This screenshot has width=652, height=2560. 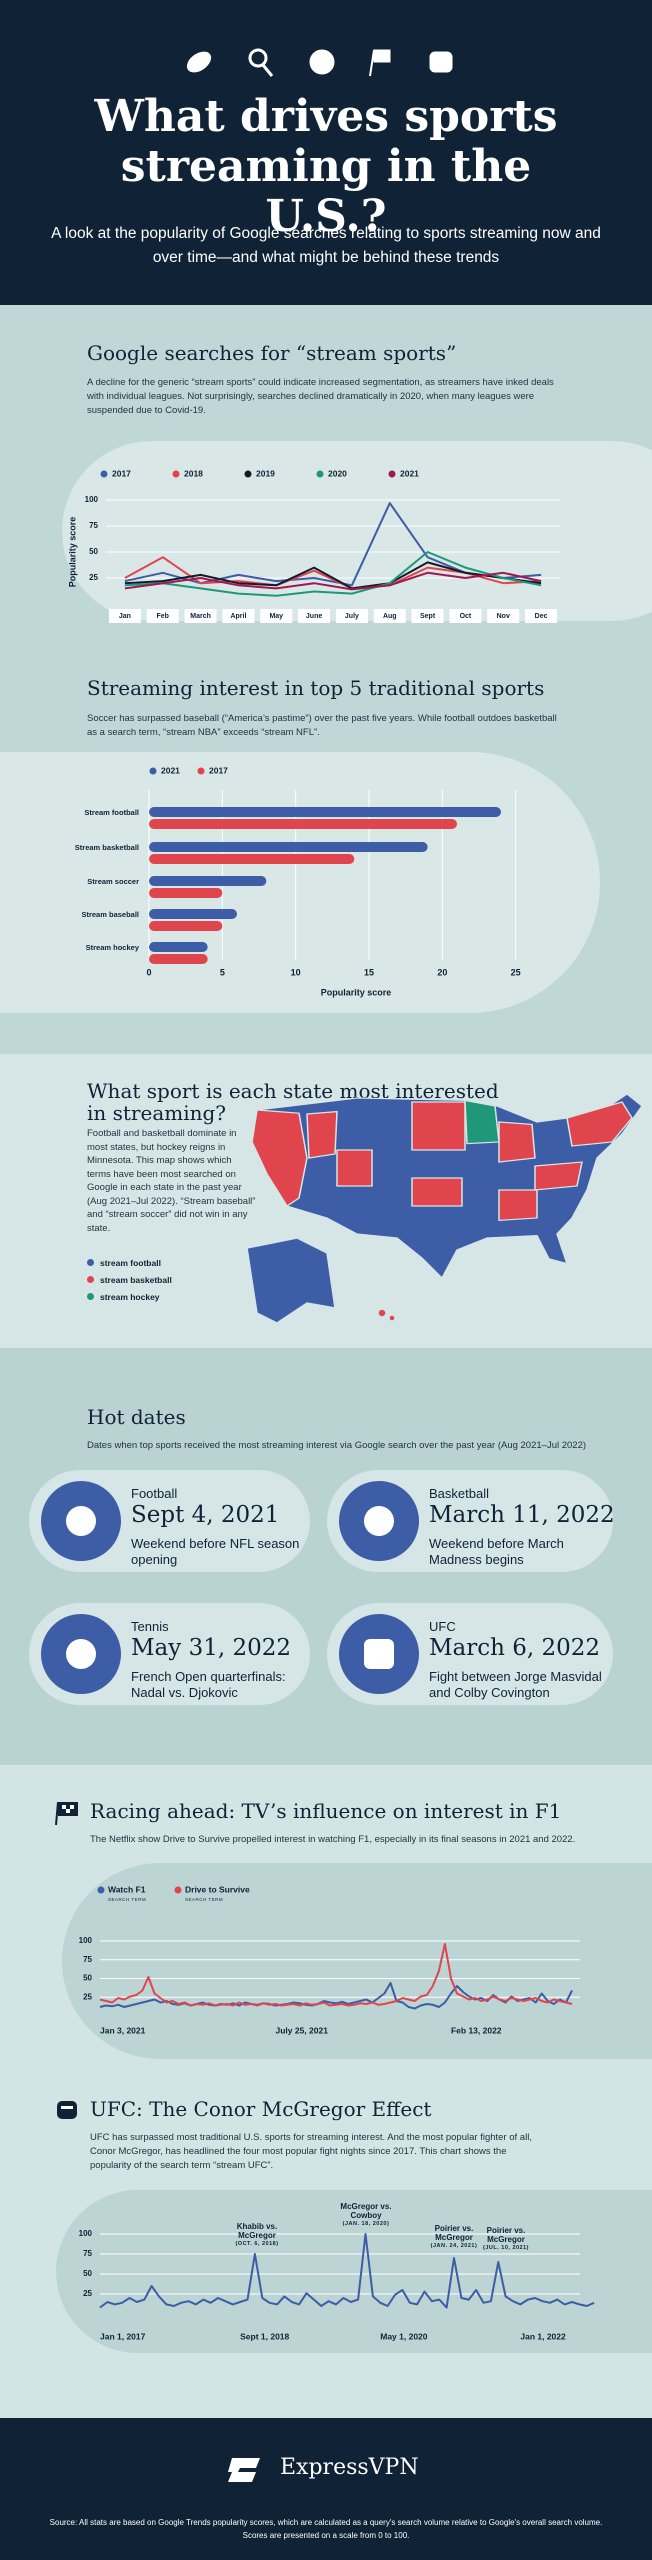 I want to click on icon-football, so click(x=199, y=62).